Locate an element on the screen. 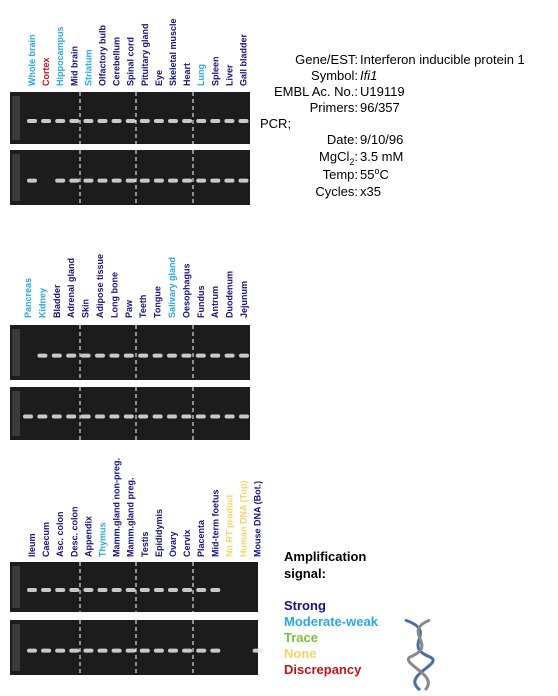 This screenshot has width=558, height=696. legend-entry: Moderate-weak is located at coordinates (331, 621).